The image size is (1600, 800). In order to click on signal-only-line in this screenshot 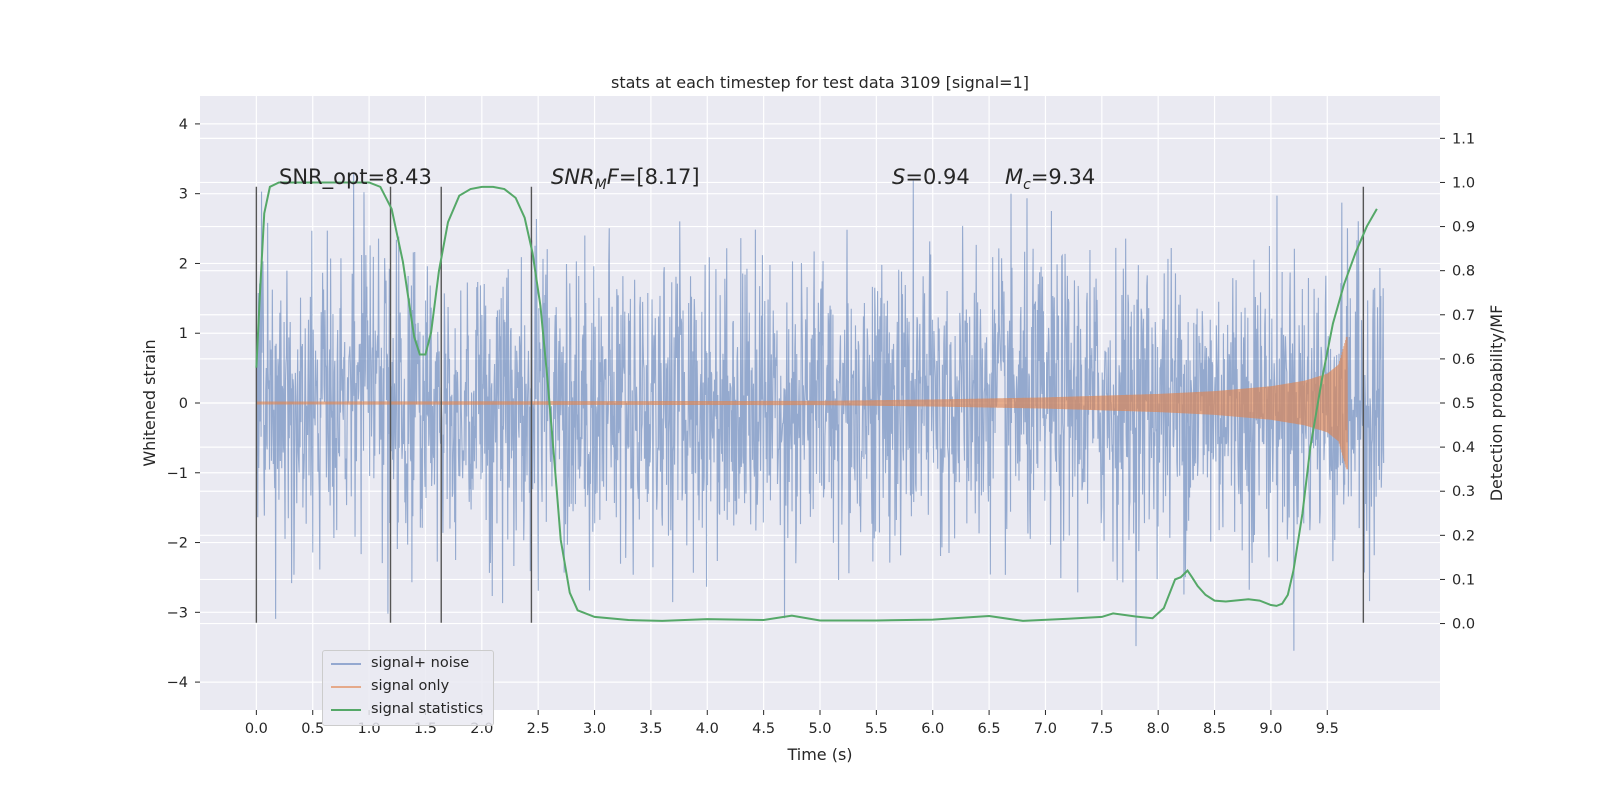, I will do `click(802, 403)`.